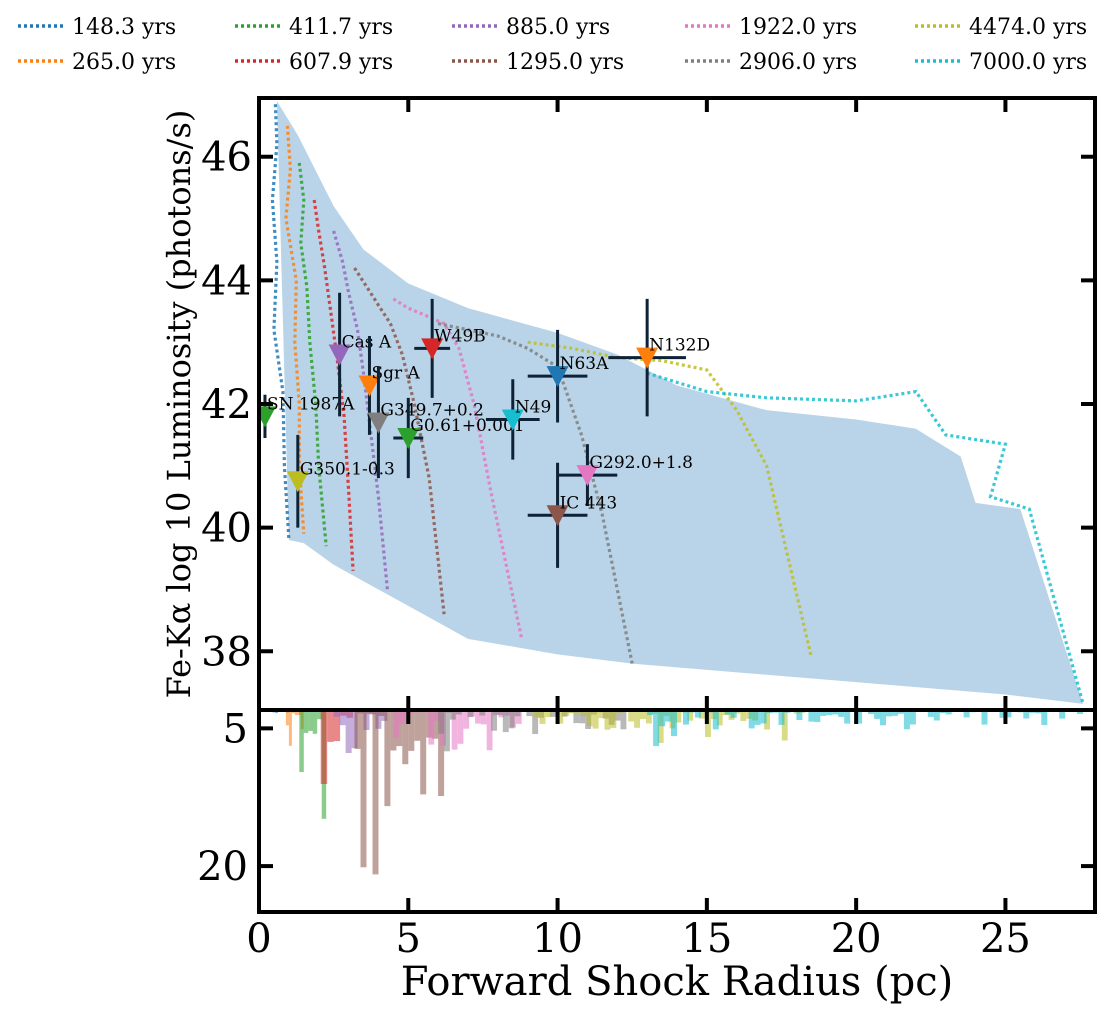 The image size is (1116, 1012). Describe the element at coordinates (538, 62) in the screenshot. I see `legend-entry-1295-0-yrs: 1295.0 yrs` at that location.